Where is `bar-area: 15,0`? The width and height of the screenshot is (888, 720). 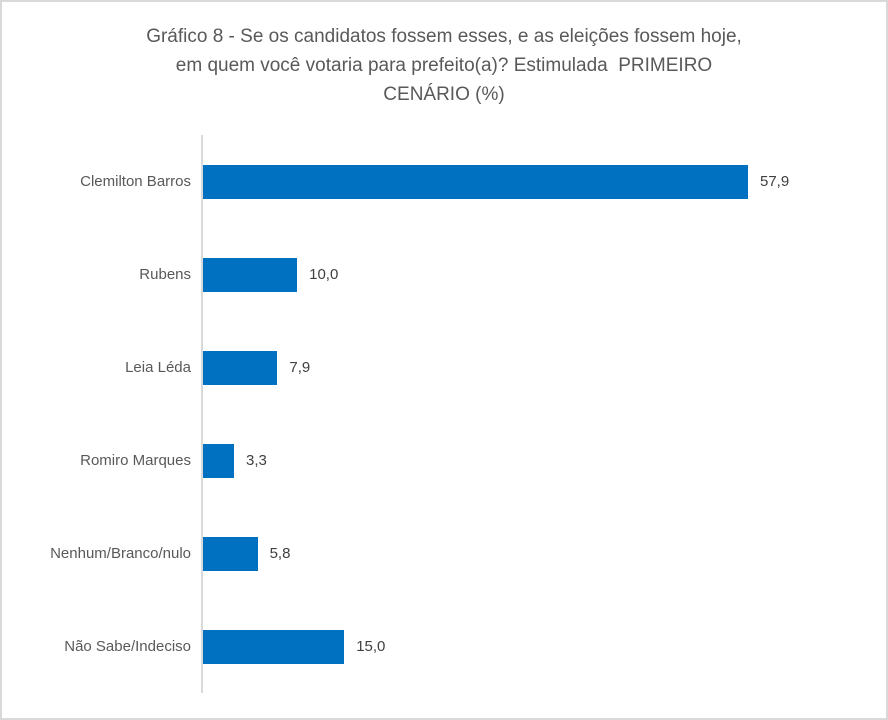
bar-area: 15,0 is located at coordinates (543, 646).